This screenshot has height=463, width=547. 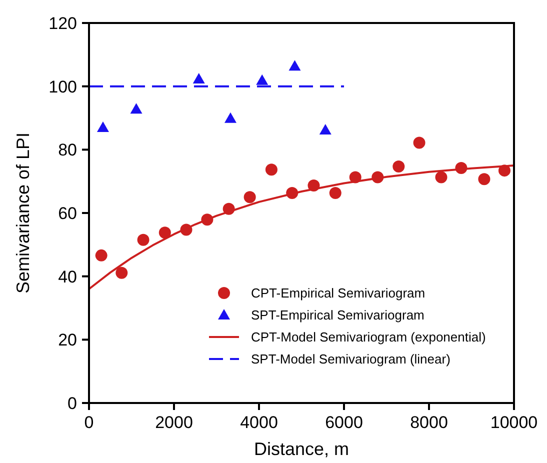 I want to click on legend-label: CPT-Empirical Semivariogram, so click(x=338, y=293).